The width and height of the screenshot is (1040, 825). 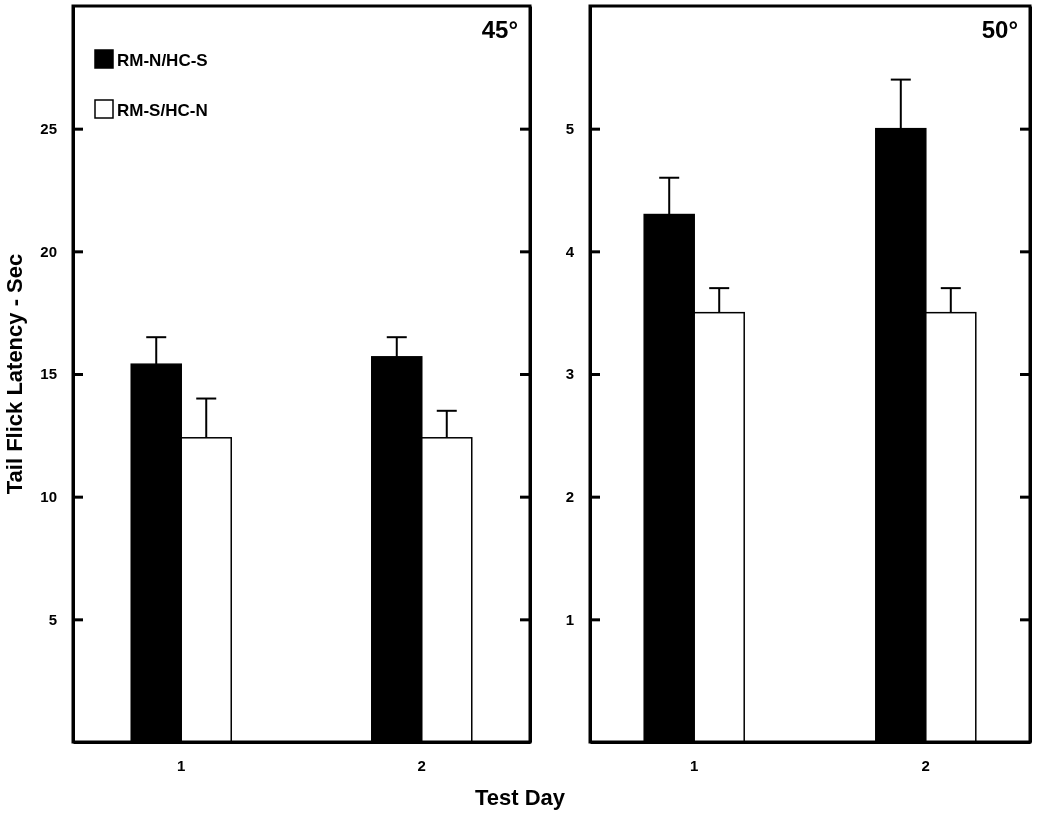 What do you see at coordinates (162, 110) in the screenshot?
I see `legend-label: RM-S/HC-N` at bounding box center [162, 110].